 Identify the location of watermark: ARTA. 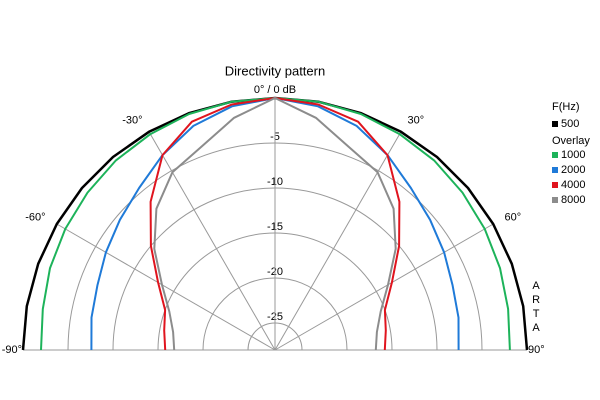
(536, 308).